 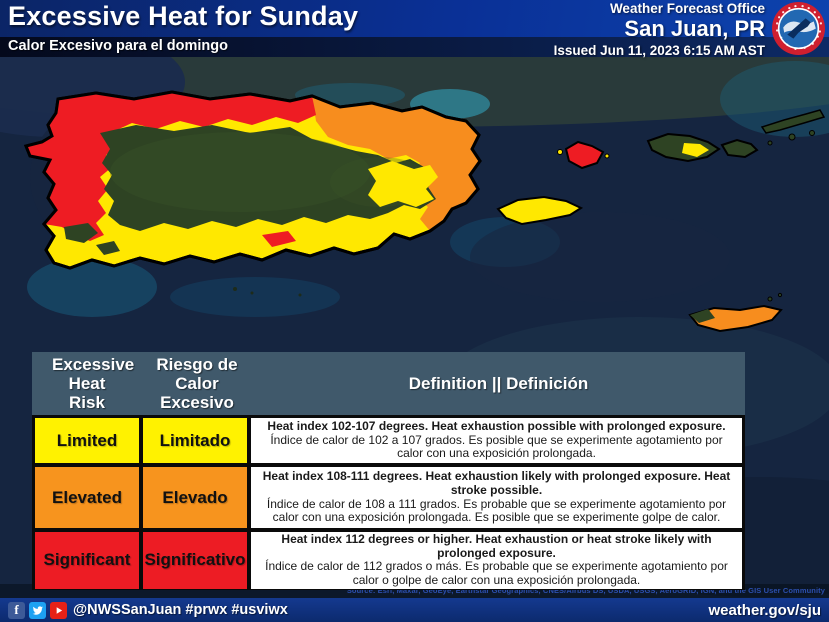 I want to click on social-handle-text: @NWSSanJuan #prwx #usviwx, so click(x=180, y=610).